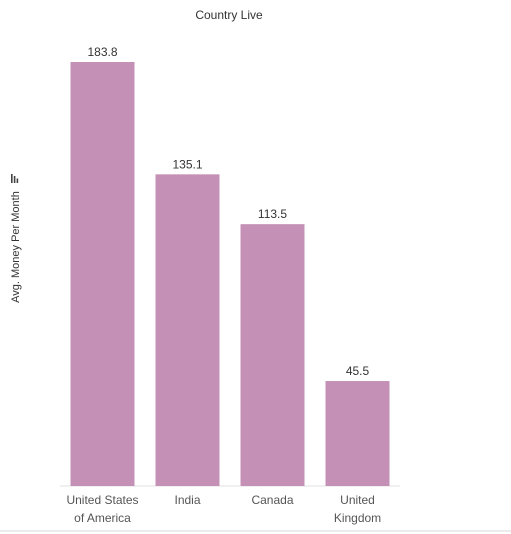 This screenshot has width=511, height=534. I want to click on data-label: 45.5, so click(358, 371).